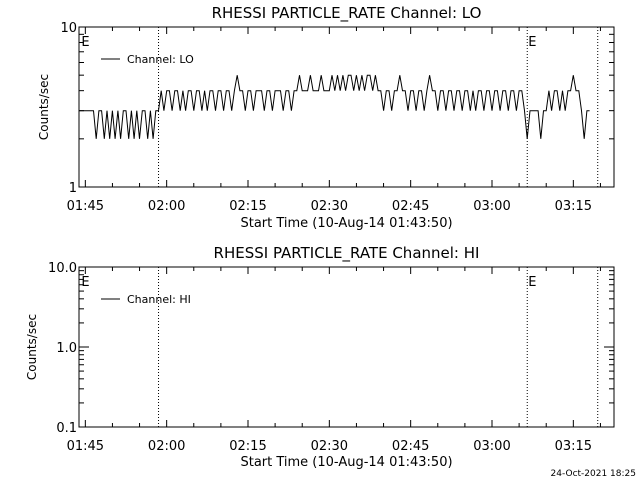  I want to click on chart-title: RHESSI PARTICLE_RATE Channel: HI, so click(347, 253).